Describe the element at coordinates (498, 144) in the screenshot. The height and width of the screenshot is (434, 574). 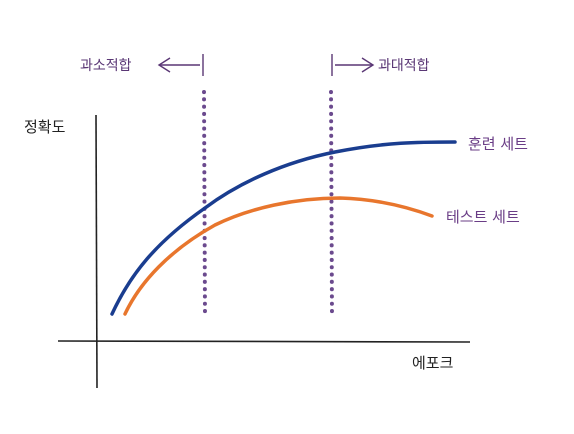
I see `training-curve-label: 훈련 세트` at that location.